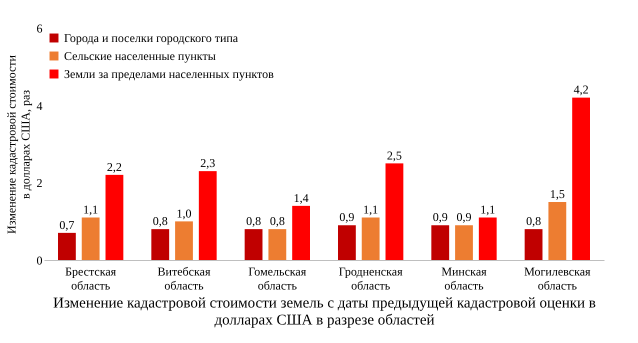  Describe the element at coordinates (208, 163) in the screenshot. I see `data-label: 2,3` at that location.